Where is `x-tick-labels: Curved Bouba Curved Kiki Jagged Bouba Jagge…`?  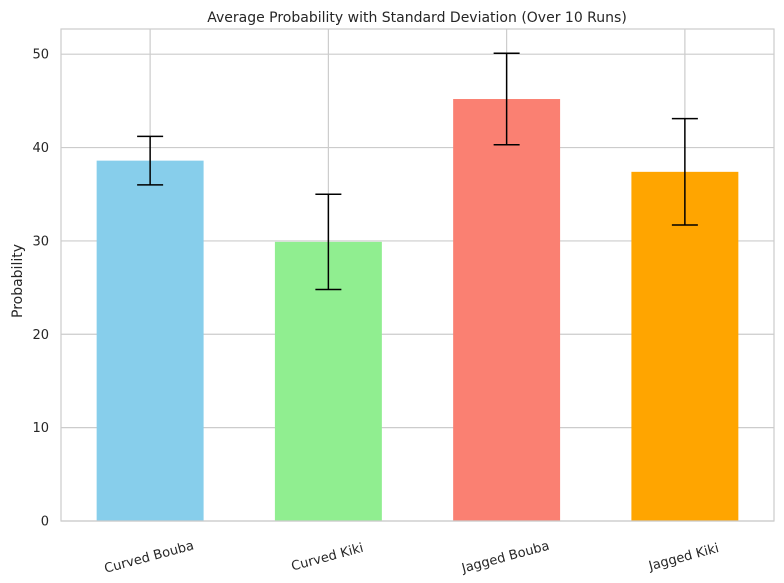 x-tick-labels: Curved Bouba Curved Kiki Jagged Bouba Jagge… is located at coordinates (412, 557).